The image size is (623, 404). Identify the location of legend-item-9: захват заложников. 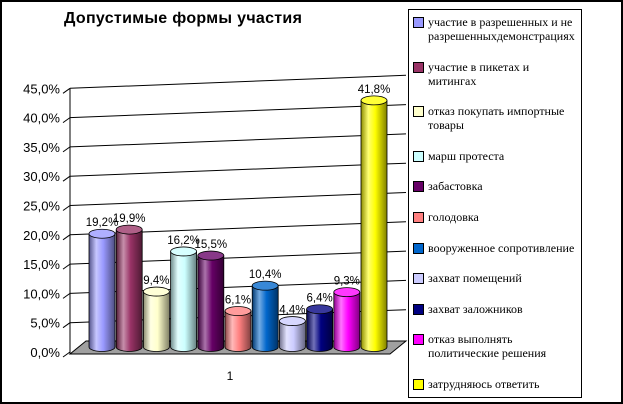
(495, 309).